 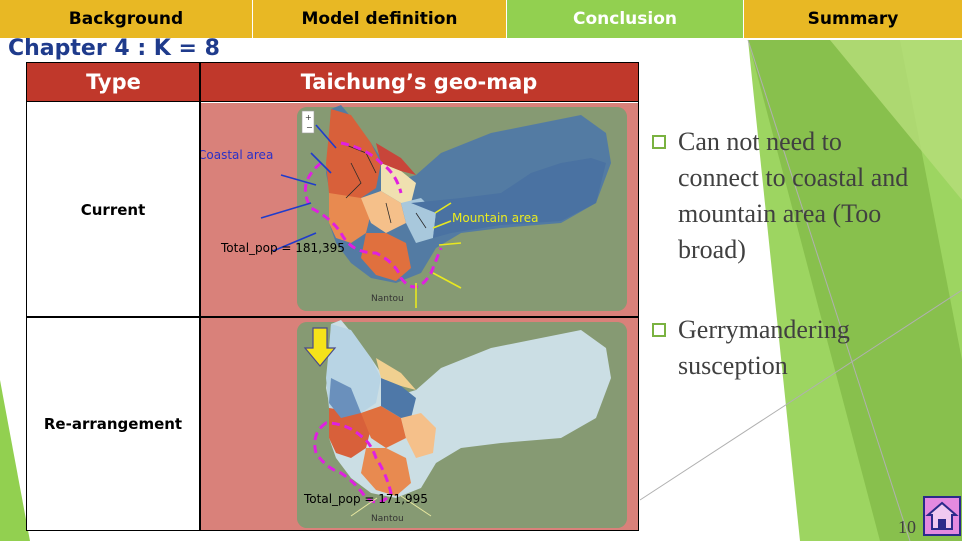 I want to click on page-number: 10, so click(x=907, y=527).